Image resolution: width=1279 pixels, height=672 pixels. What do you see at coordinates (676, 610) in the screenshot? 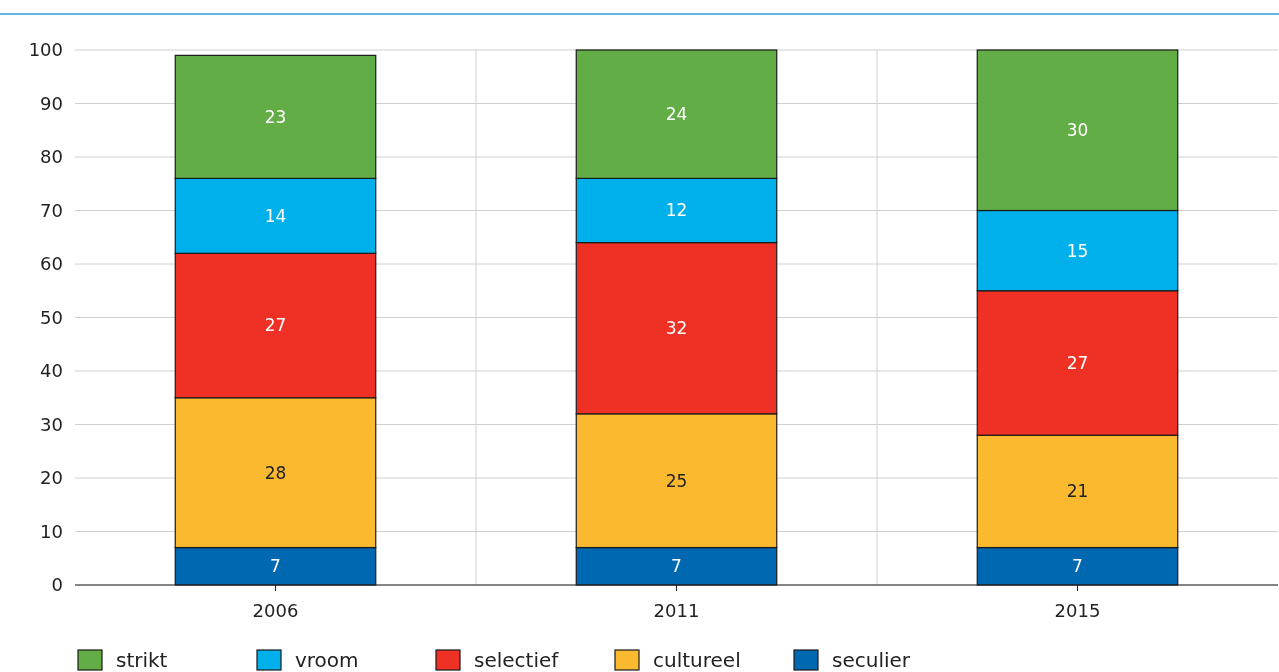
I see `x-tick-label: 2011` at bounding box center [676, 610].